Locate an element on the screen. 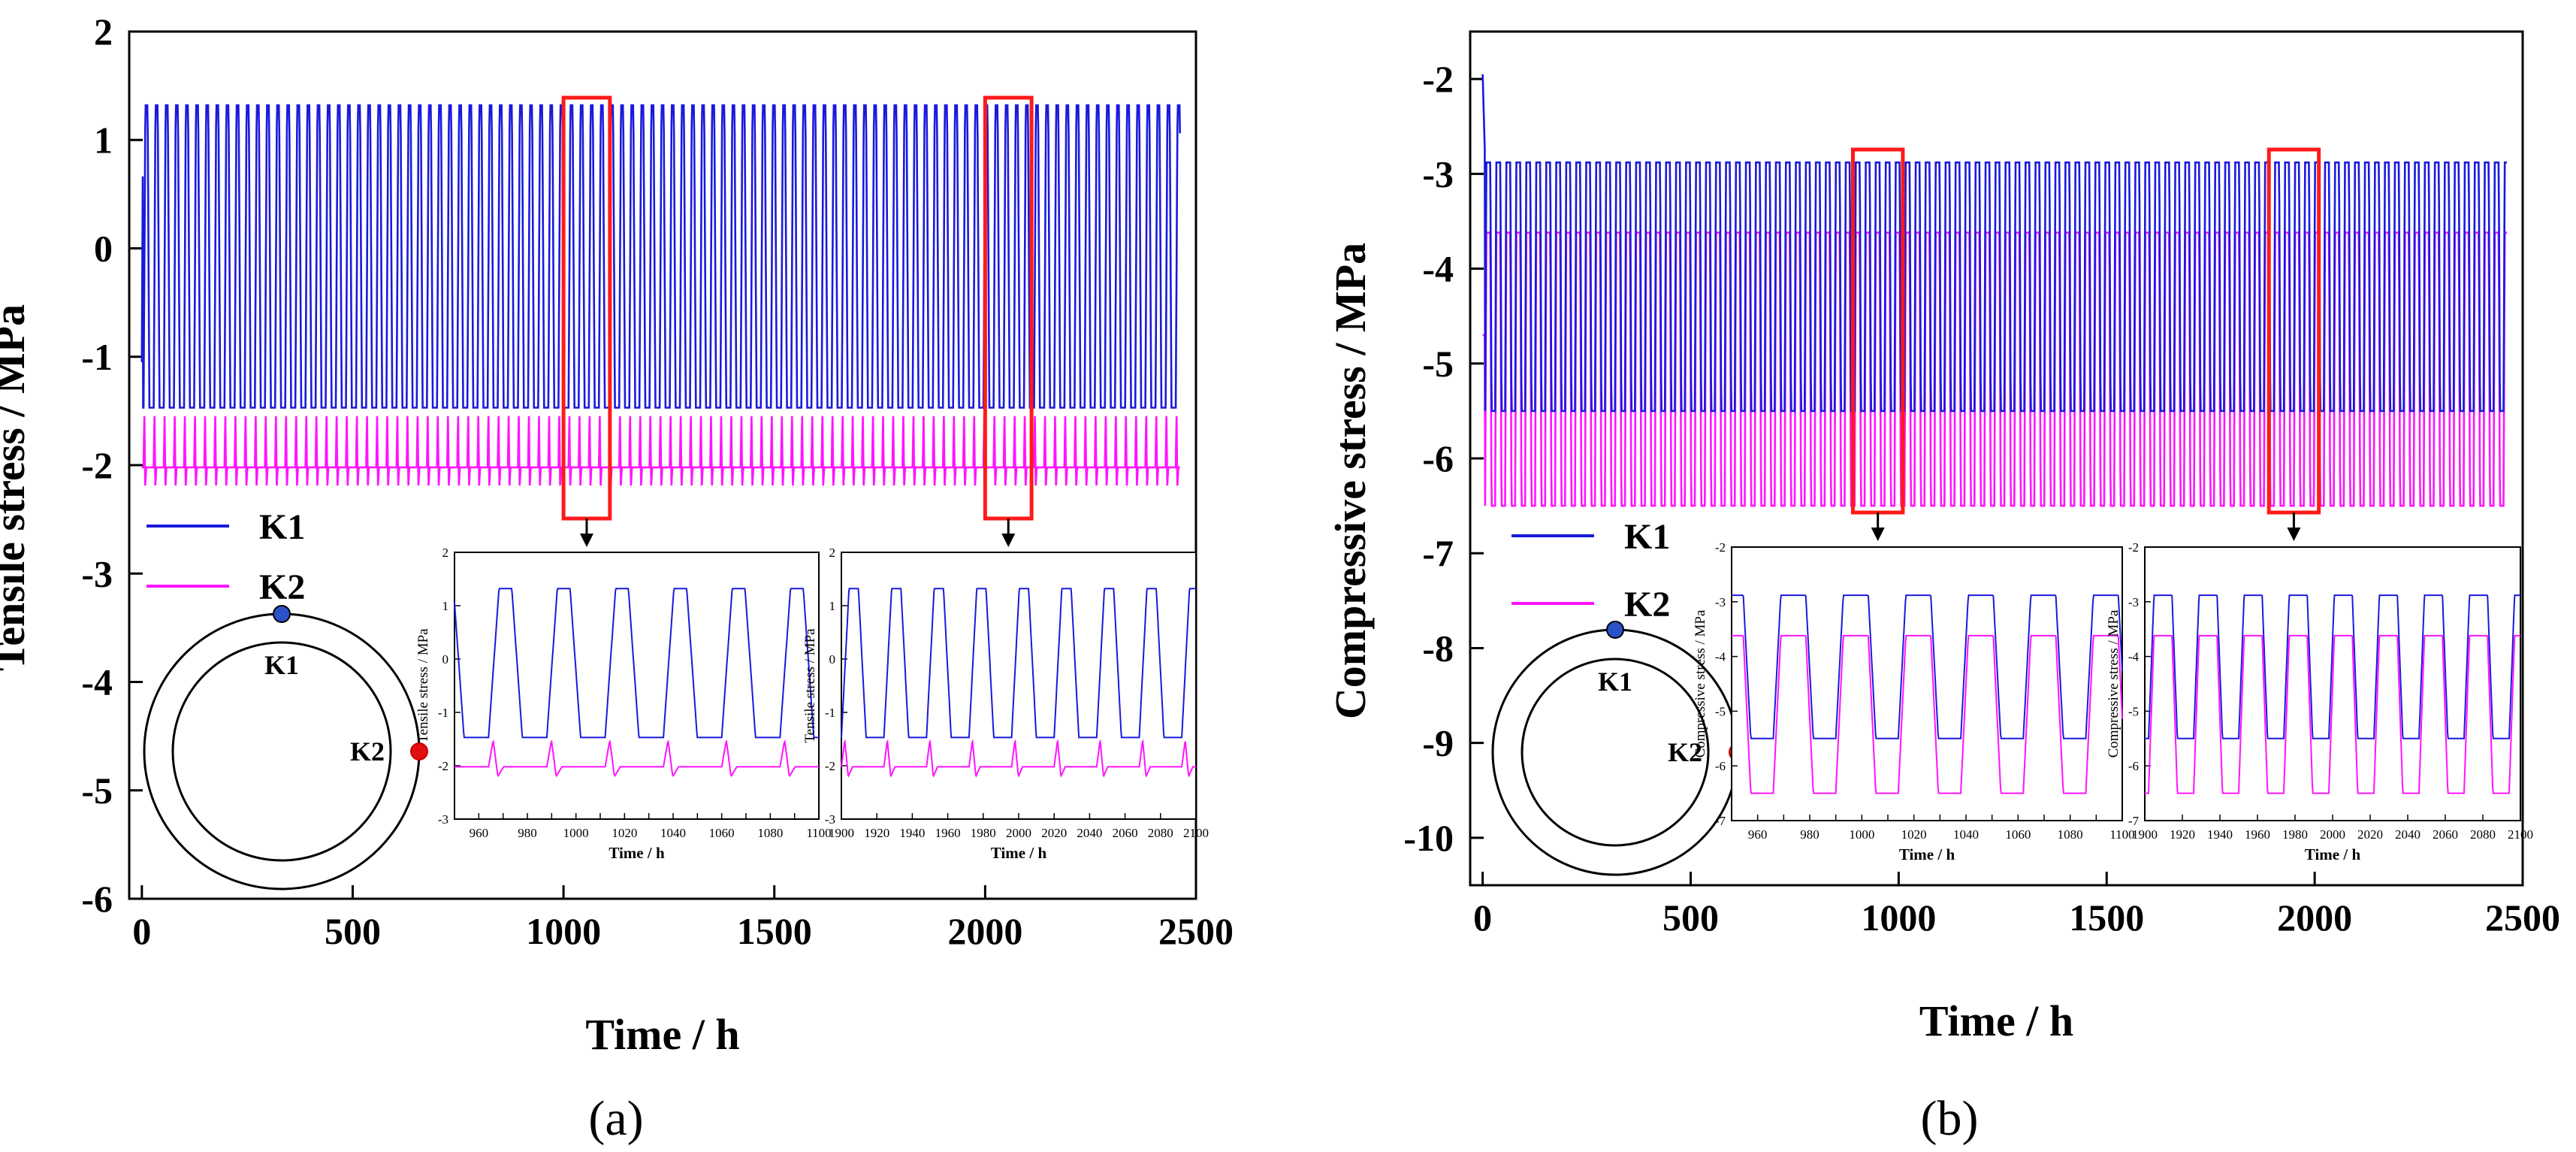  inset-x-tick-label: 1960 is located at coordinates (2257, 835).